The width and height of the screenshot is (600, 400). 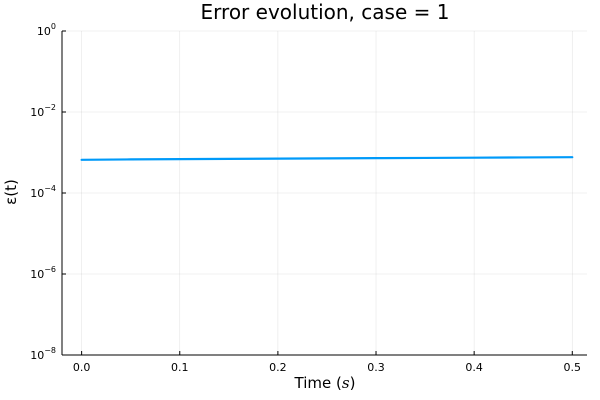 I want to click on series, so click(x=327, y=158).